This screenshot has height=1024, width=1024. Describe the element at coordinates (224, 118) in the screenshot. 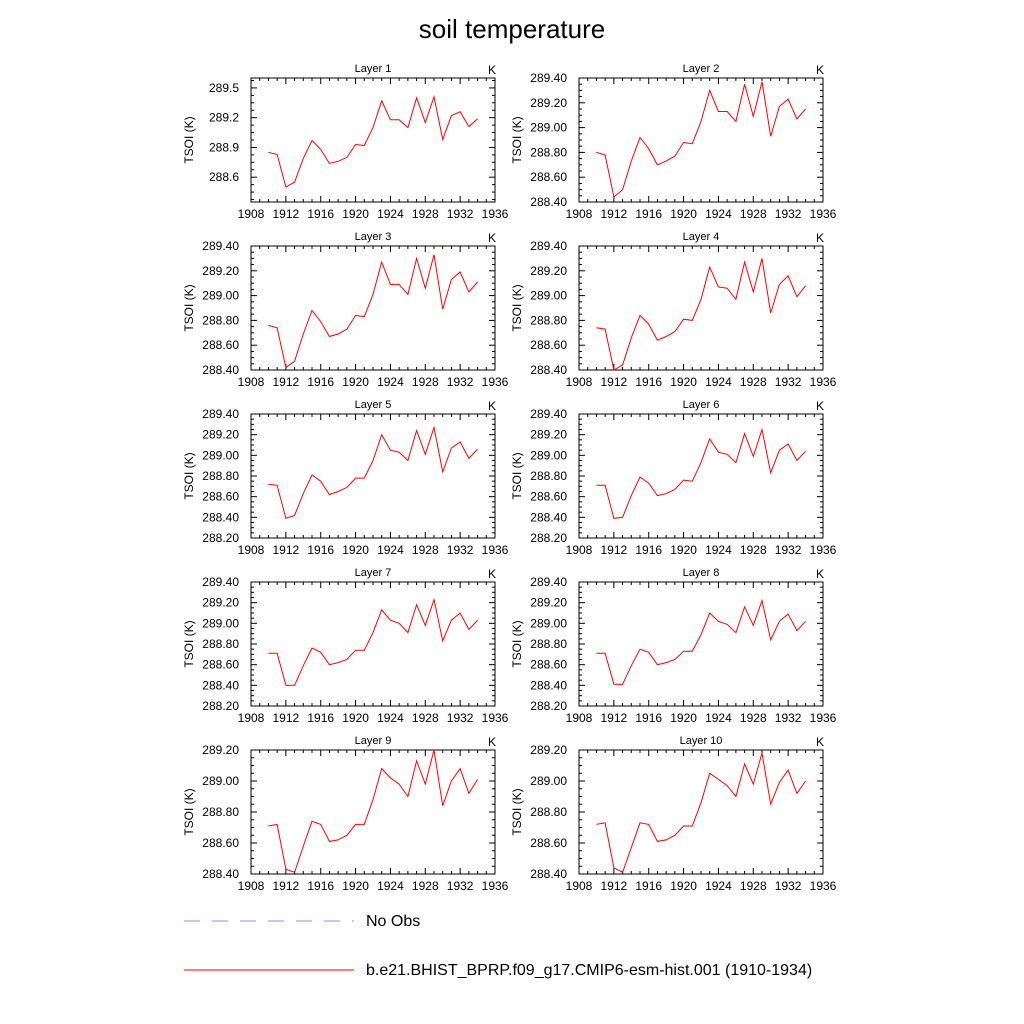

I see `y-tick-label: 289.2` at that location.